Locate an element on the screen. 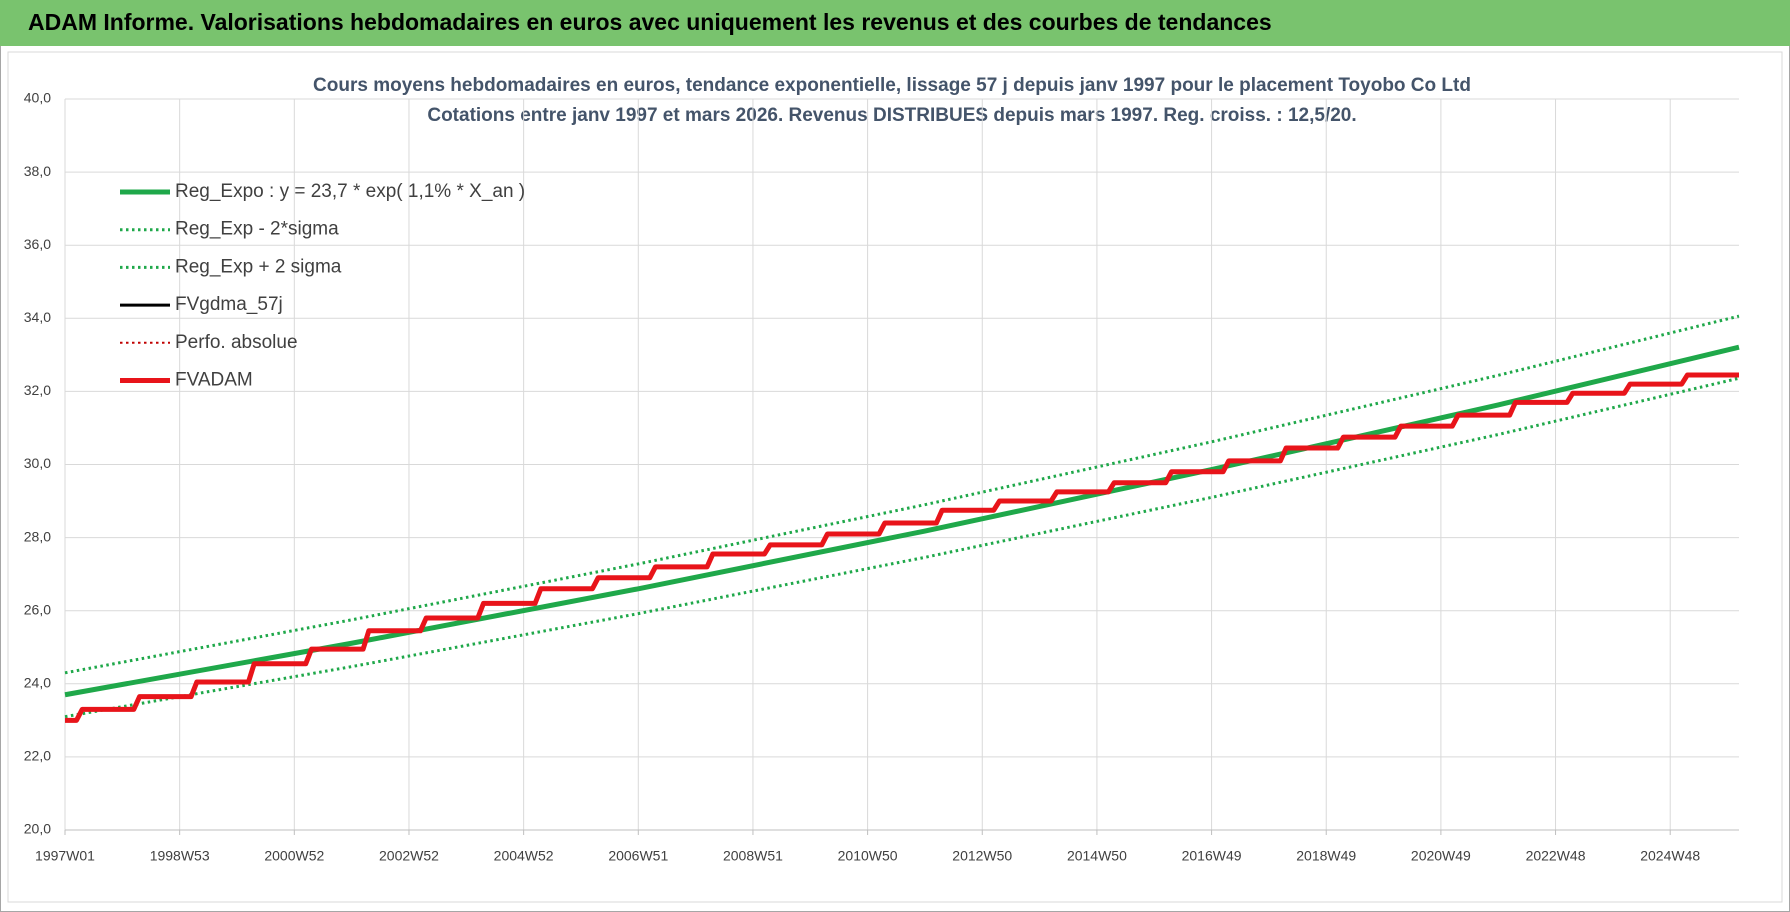 The width and height of the screenshot is (1790, 912). y-tick-label: 32,0 is located at coordinates (37, 390).